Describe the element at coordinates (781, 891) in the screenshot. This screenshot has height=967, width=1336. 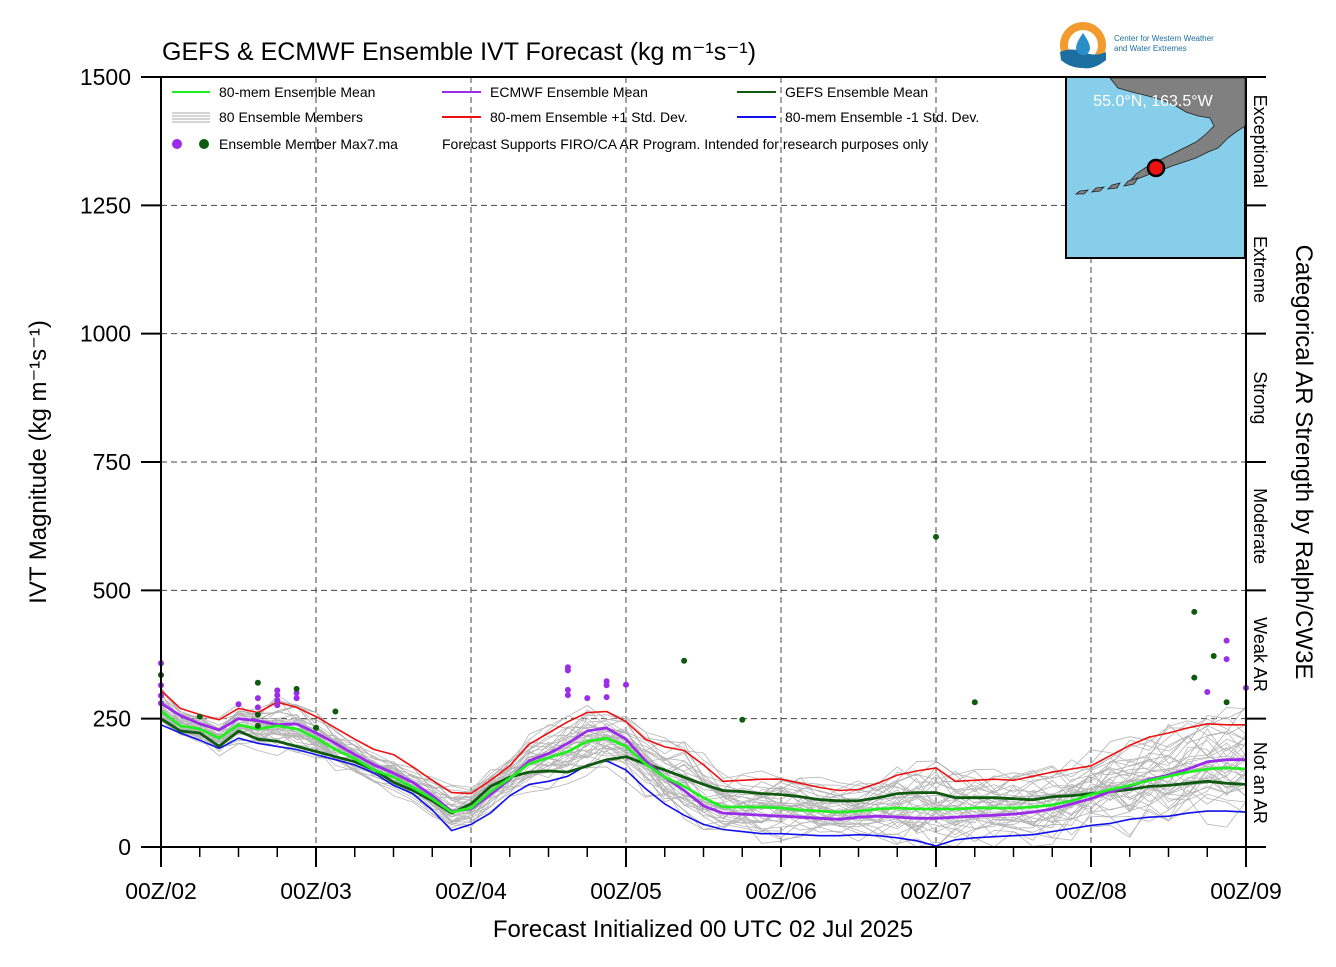
I see `x-tick-label: 00Z/06` at that location.